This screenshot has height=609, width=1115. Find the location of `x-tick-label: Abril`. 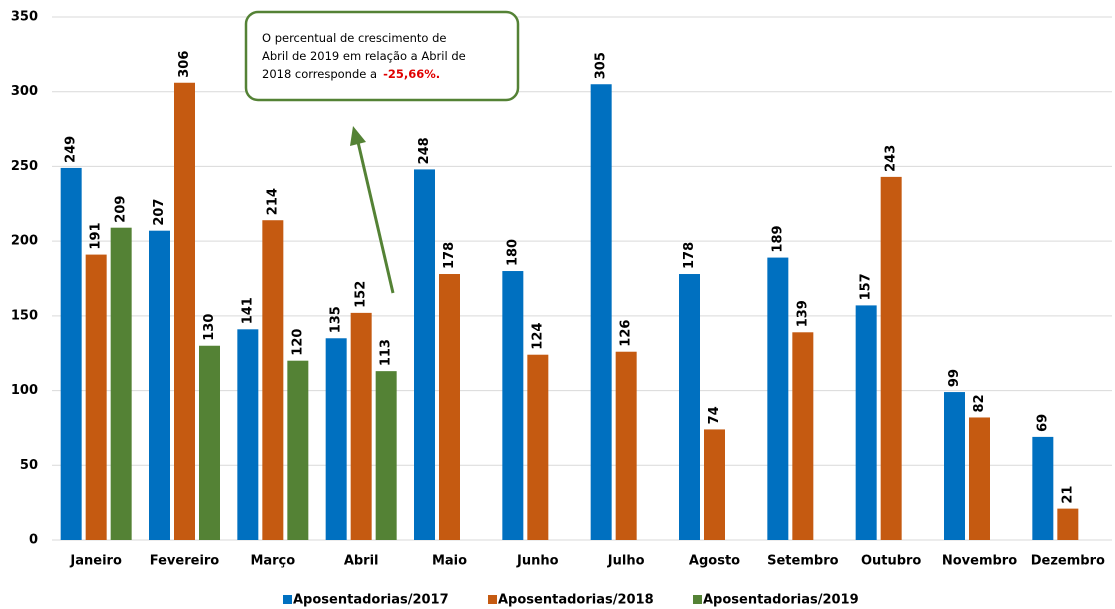

x-tick-label: Abril is located at coordinates (361, 561).